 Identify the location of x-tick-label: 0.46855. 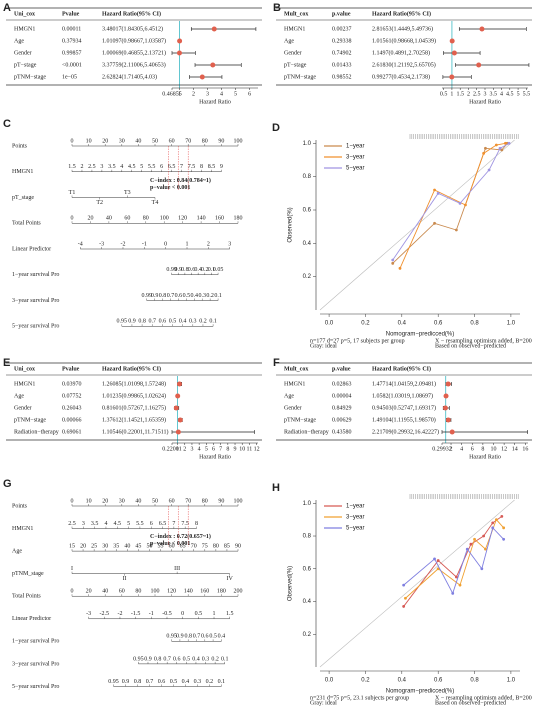
(172, 94).